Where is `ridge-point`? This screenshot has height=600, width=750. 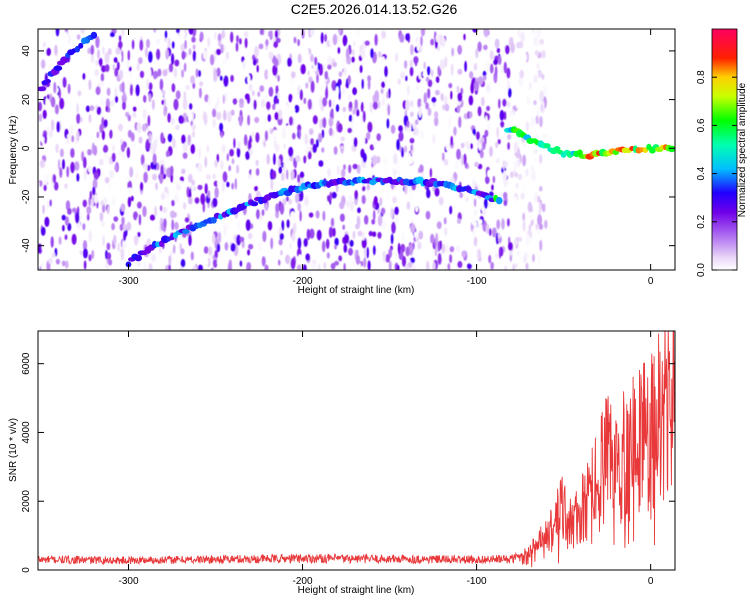 ridge-point is located at coordinates (64, 60).